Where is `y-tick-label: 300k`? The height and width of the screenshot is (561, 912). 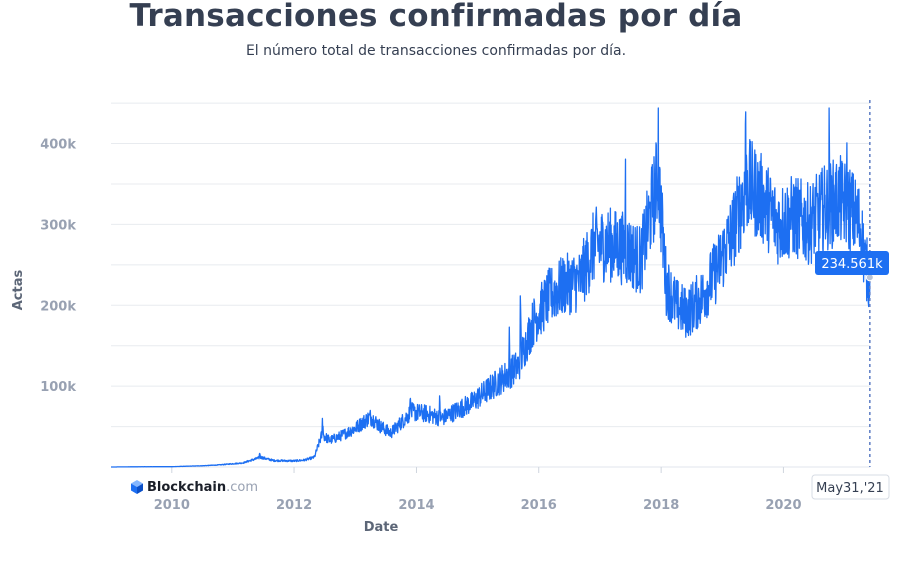 y-tick-label: 300k is located at coordinates (58, 225).